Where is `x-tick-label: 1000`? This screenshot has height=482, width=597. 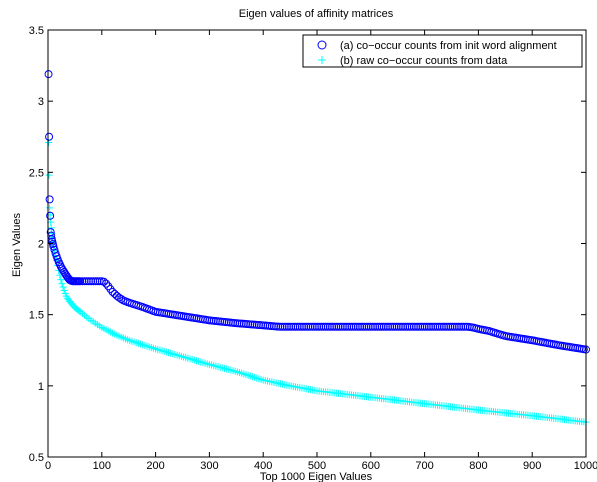
x-tick-label: 1000 is located at coordinates (585, 466).